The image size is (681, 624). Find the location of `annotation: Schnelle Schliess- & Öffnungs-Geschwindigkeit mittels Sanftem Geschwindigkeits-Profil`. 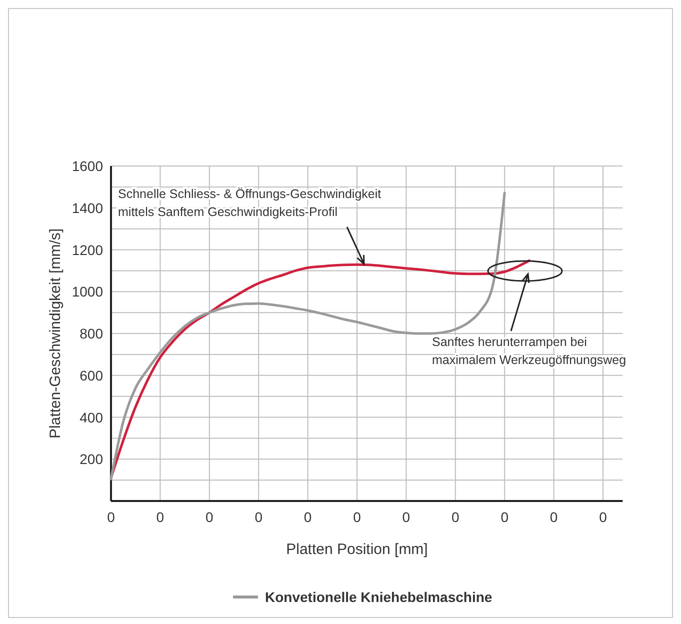

annotation: Schnelle Schliess- & Öffnungs-Geschwindigkeit mittels Sanftem Geschwindigkeits-Profil is located at coordinates (250, 203).